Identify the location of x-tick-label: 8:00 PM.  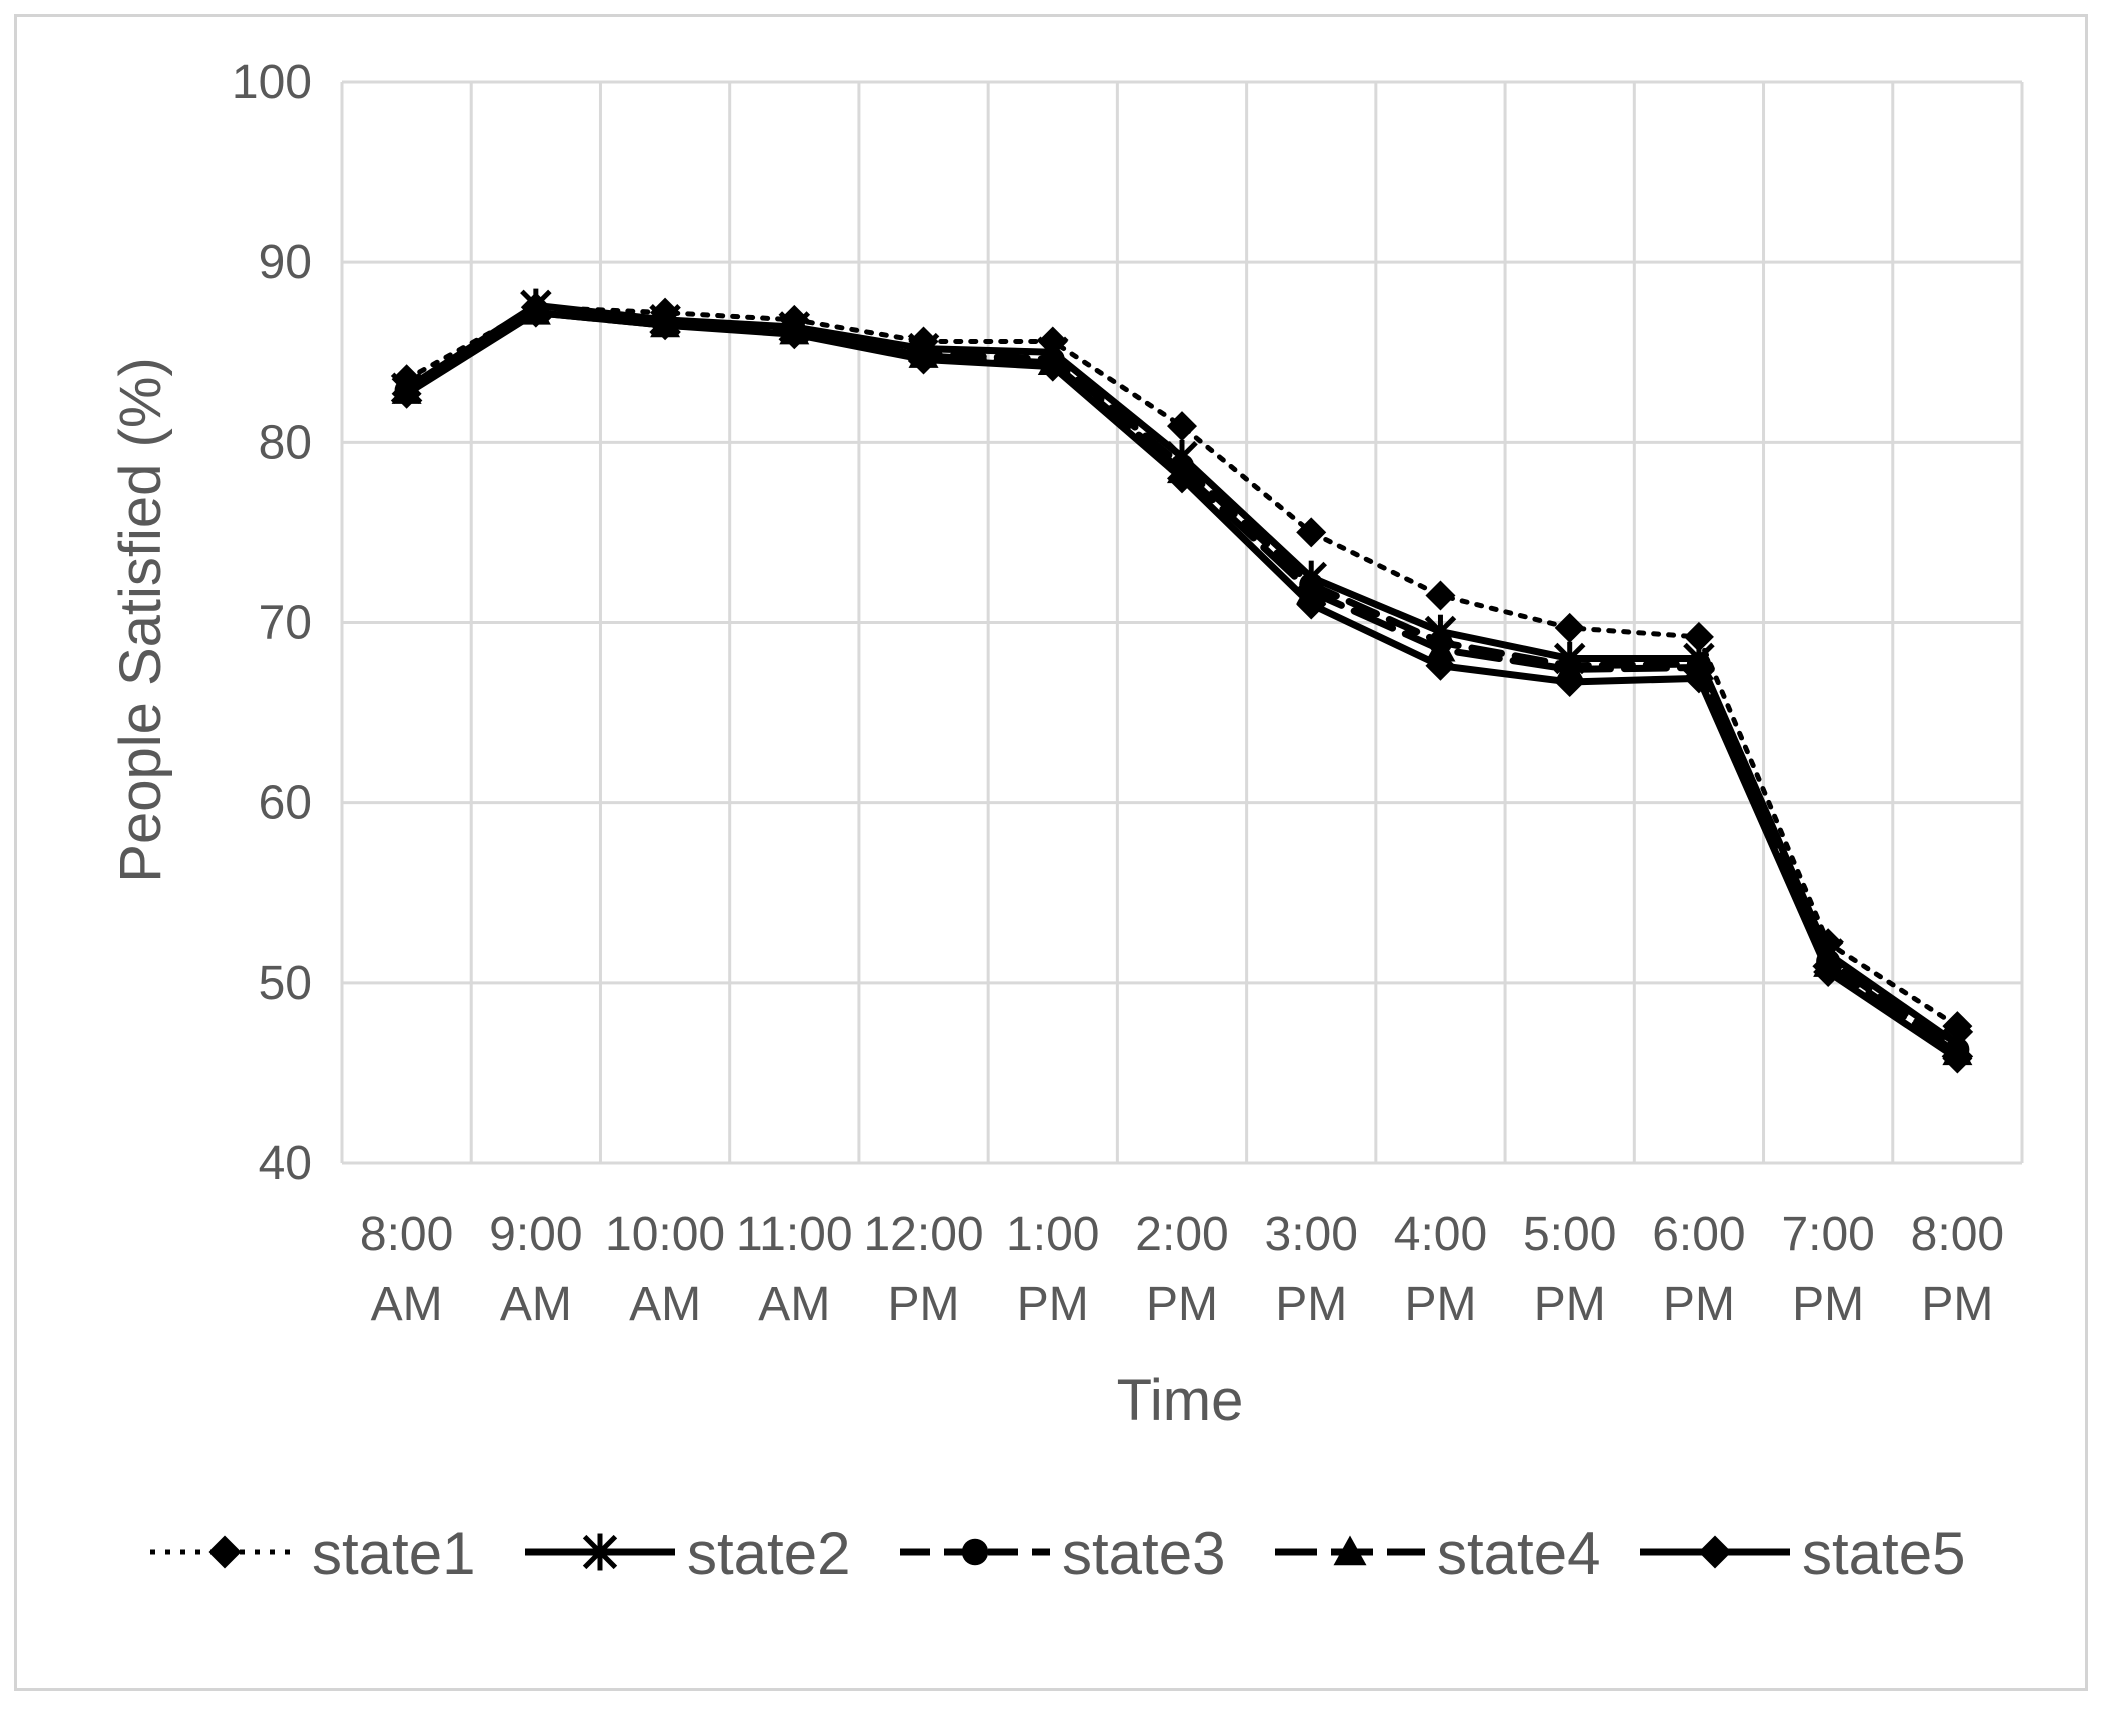
(1957, 1269).